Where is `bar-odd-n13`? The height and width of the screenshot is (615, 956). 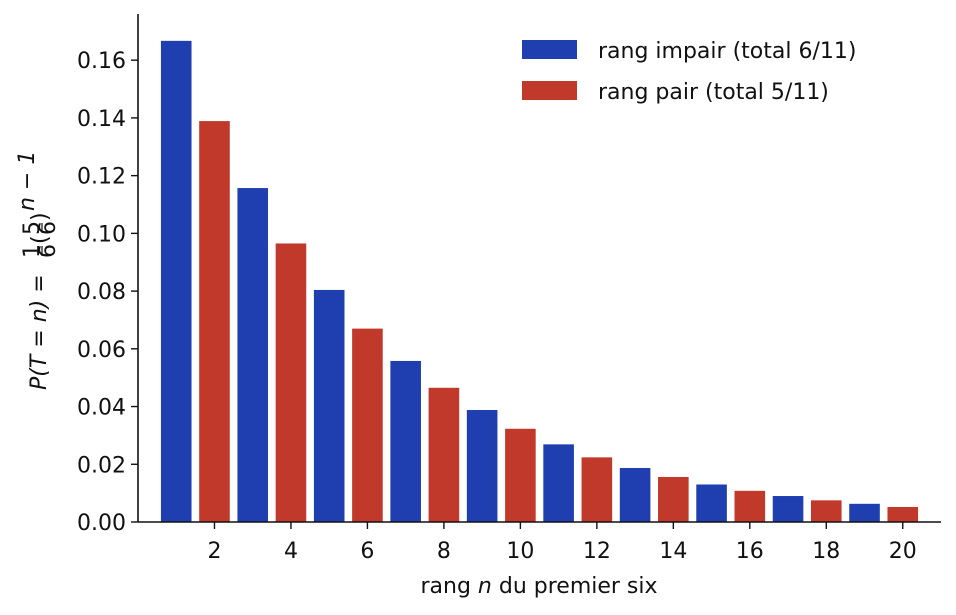 bar-odd-n13 is located at coordinates (635, 495).